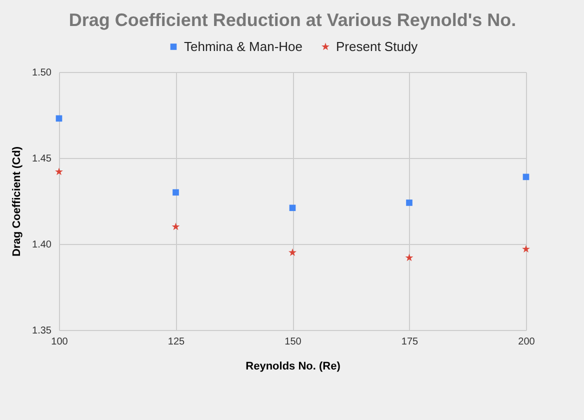 This screenshot has height=420, width=584. I want to click on x-tick-label: 200, so click(527, 342).